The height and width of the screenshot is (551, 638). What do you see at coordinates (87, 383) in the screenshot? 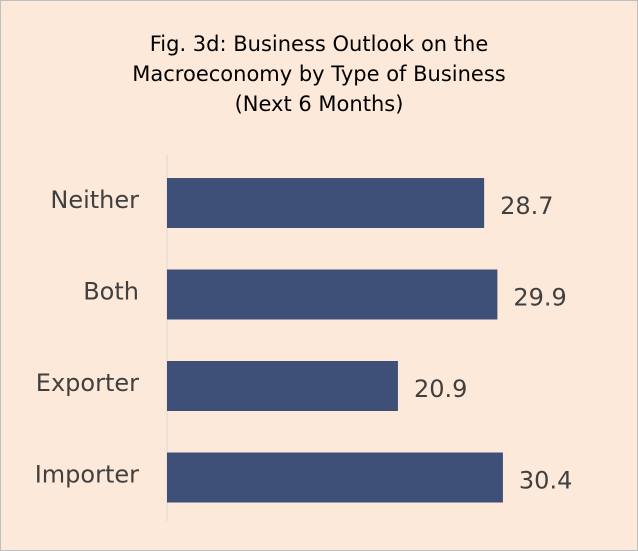
I see `y-tick-label: Exporter` at bounding box center [87, 383].